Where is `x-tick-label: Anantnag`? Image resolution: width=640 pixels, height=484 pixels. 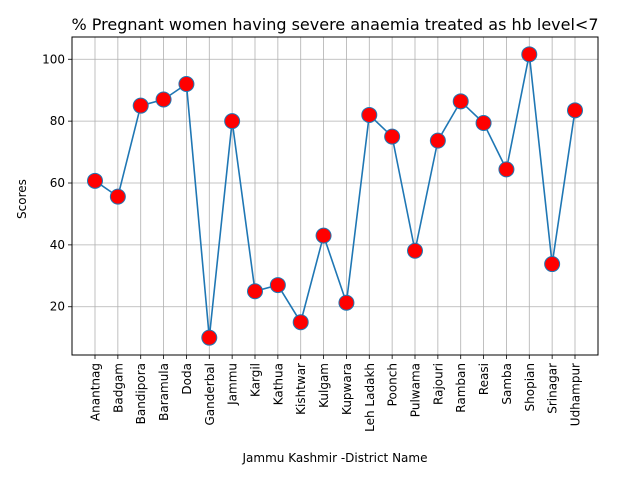
x-tick-label: Anantnag is located at coordinates (96, 392).